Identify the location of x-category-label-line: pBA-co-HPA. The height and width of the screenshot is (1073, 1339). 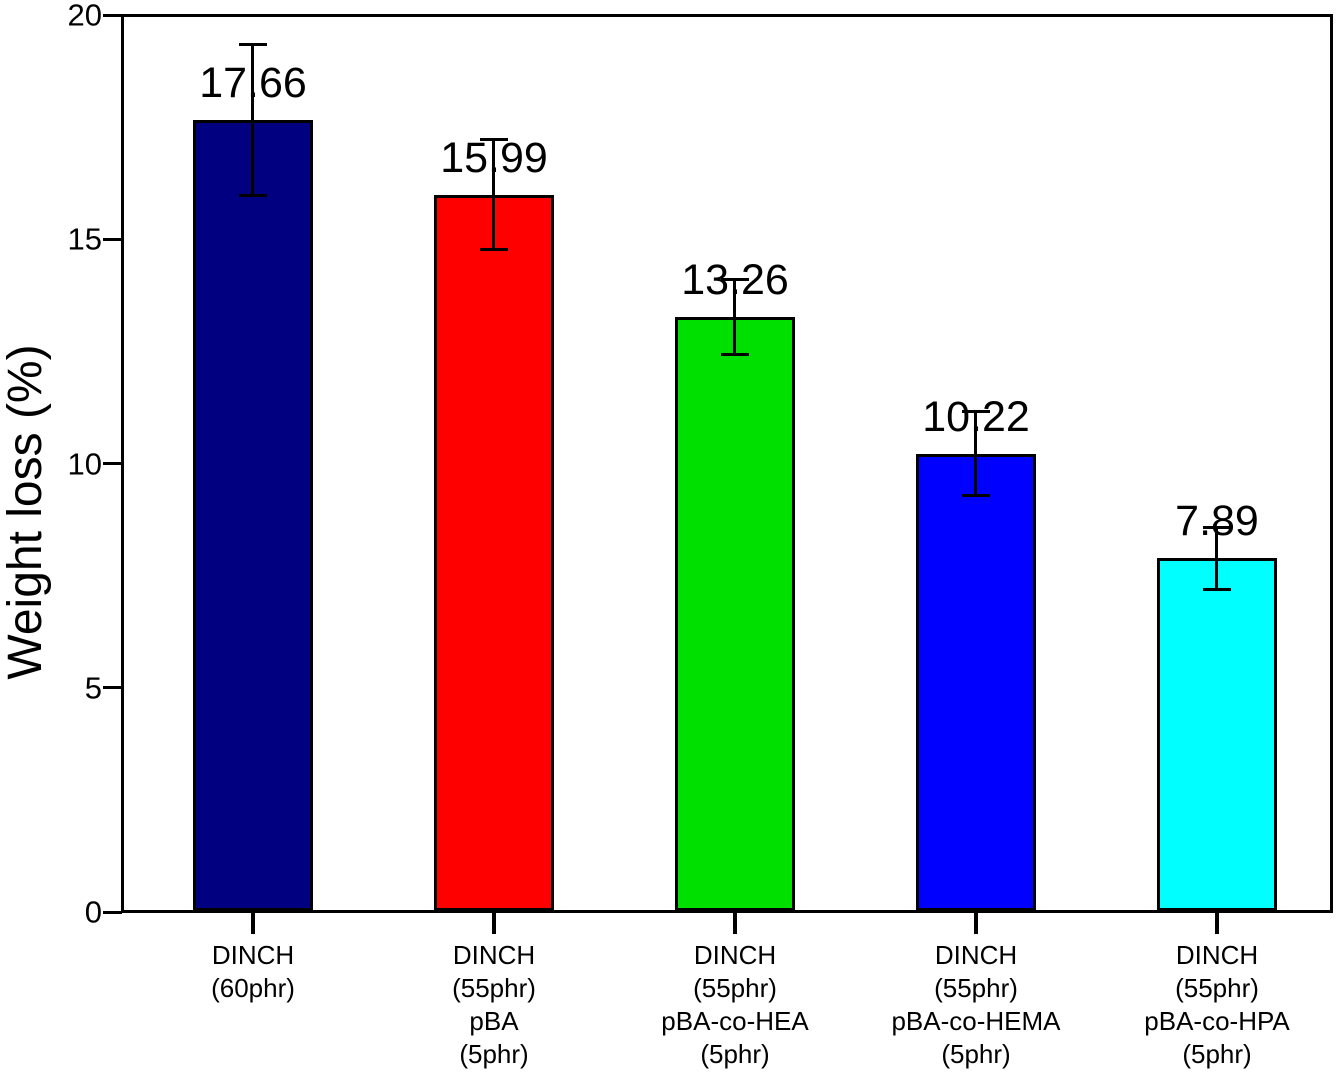
(1217, 1021).